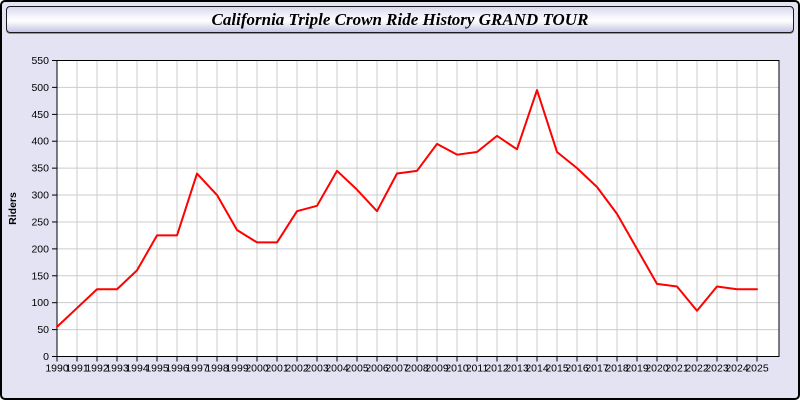 This screenshot has height=400, width=800. I want to click on y-axis-tick-label: 450, so click(40, 115).